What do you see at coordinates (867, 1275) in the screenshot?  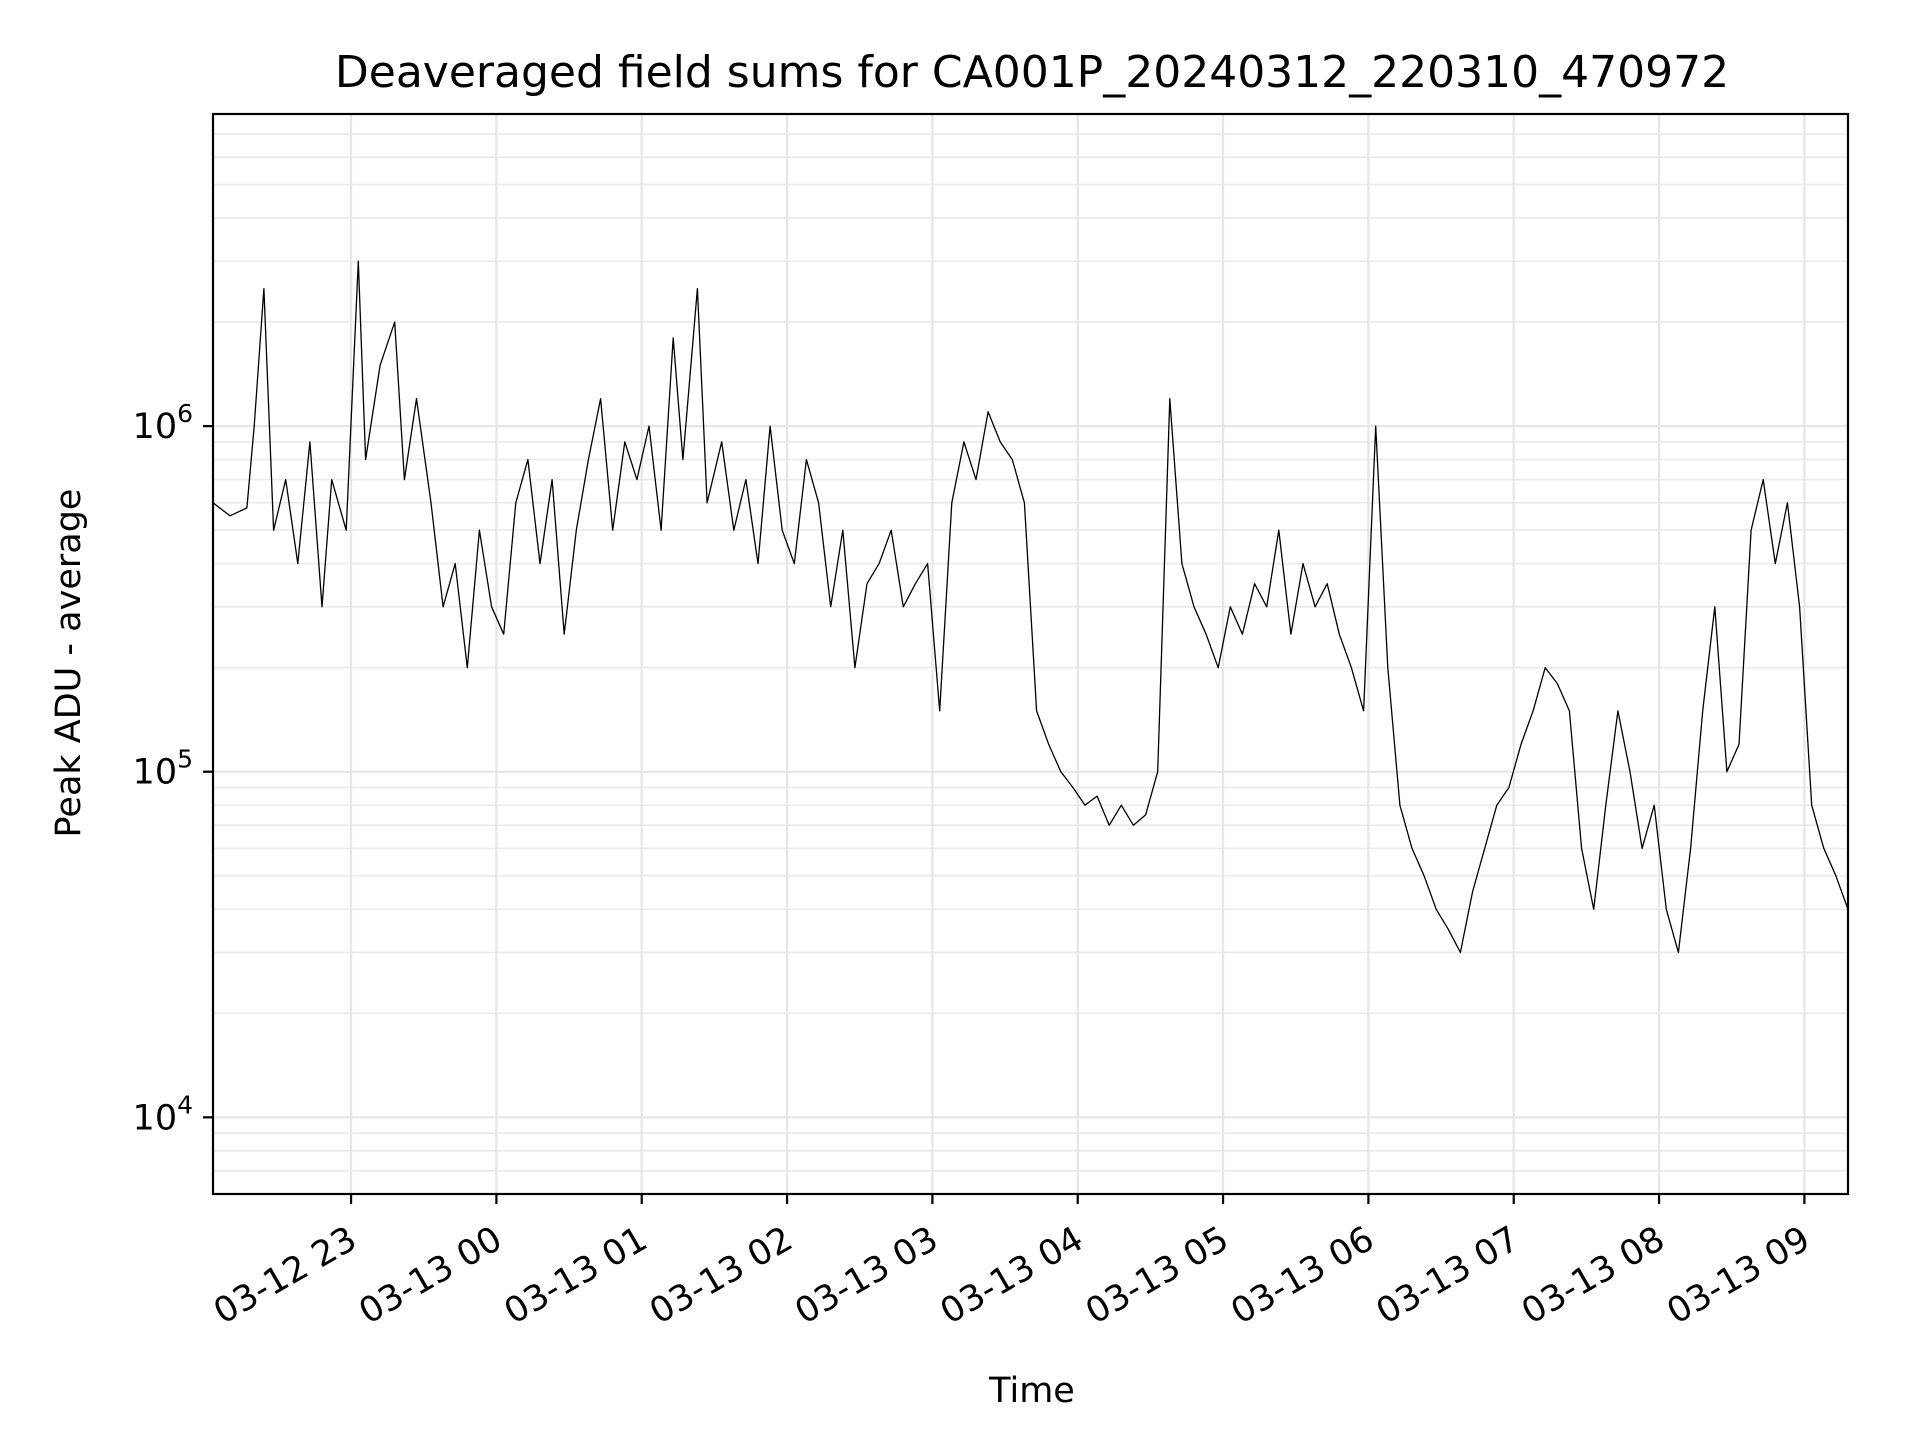 I see `x-tick-label: 03-13 03` at bounding box center [867, 1275].